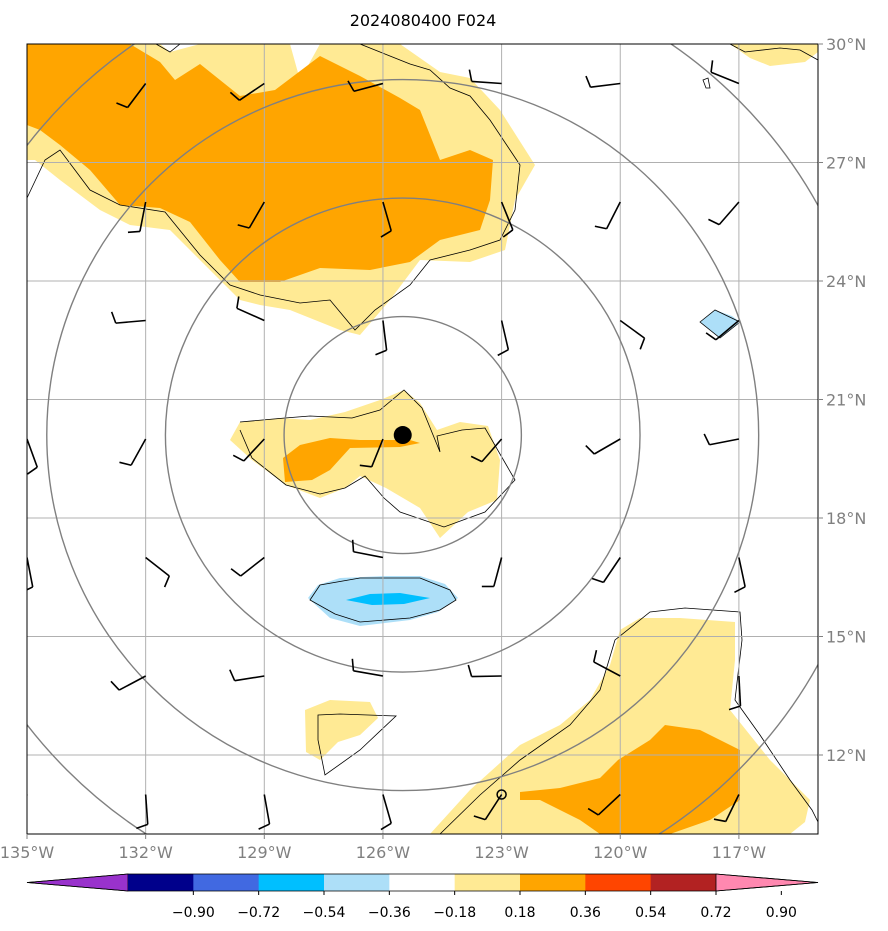  What do you see at coordinates (264, 852) in the screenshot?
I see `x-tick-label: 129°W` at bounding box center [264, 852].